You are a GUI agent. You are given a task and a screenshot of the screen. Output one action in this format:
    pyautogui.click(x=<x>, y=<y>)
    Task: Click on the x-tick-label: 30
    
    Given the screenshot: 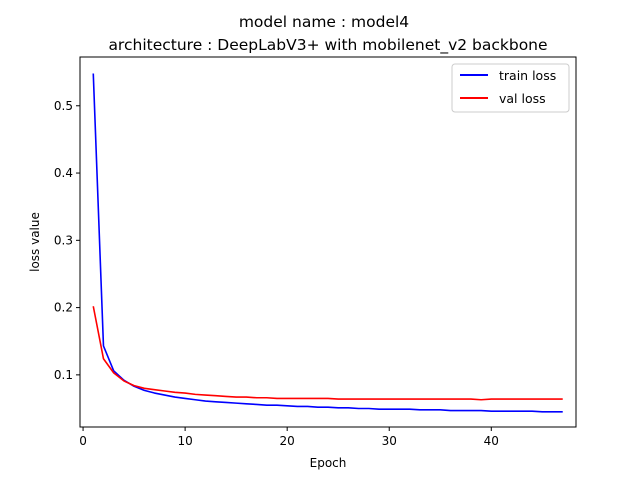 What is the action you would take?
    pyautogui.click(x=389, y=441)
    